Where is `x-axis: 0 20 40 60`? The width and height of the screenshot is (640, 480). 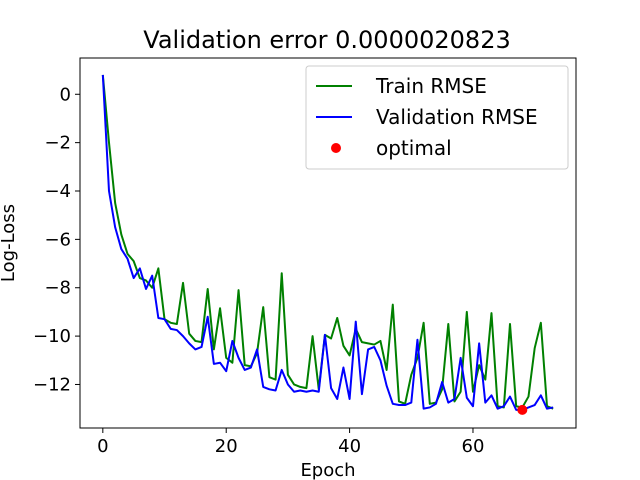 x-axis: 0 20 40 60 is located at coordinates (290, 442).